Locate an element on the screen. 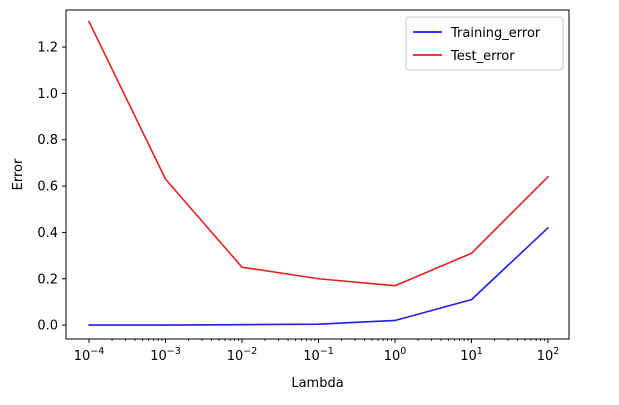  x-tick-label-exponent: −4 is located at coordinates (97, 351).